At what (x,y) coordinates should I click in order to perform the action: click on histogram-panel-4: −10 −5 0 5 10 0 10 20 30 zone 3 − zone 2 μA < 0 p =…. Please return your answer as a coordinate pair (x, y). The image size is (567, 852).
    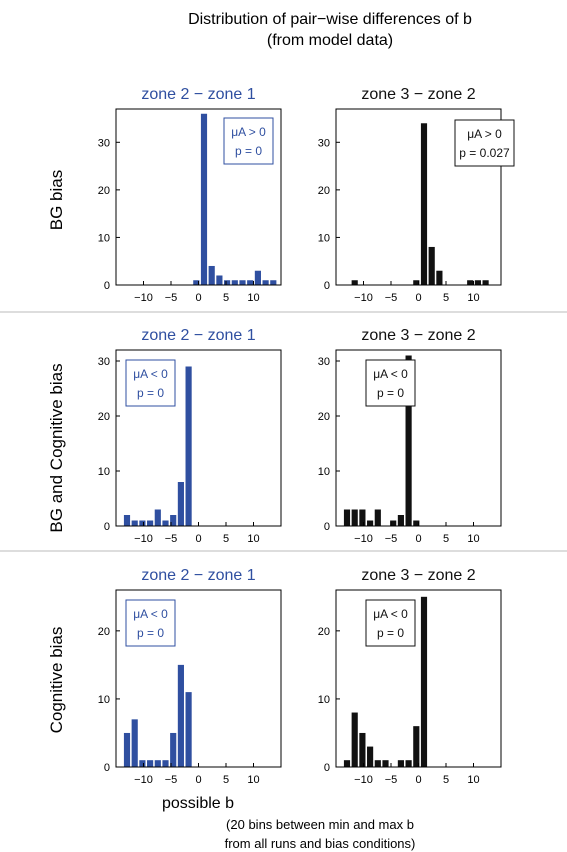
    Looking at the image, I should click on (410, 436).